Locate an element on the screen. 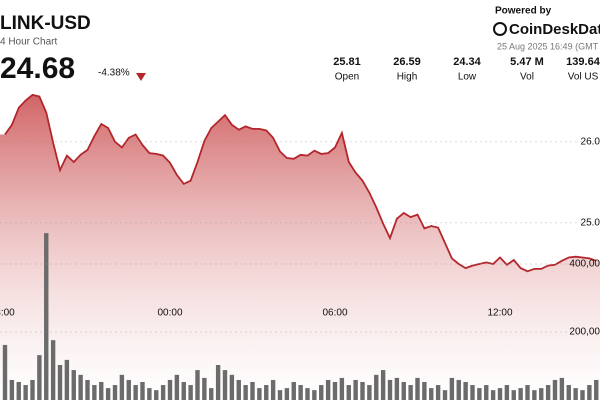  x-tick-label: 00:00 is located at coordinates (169, 313).